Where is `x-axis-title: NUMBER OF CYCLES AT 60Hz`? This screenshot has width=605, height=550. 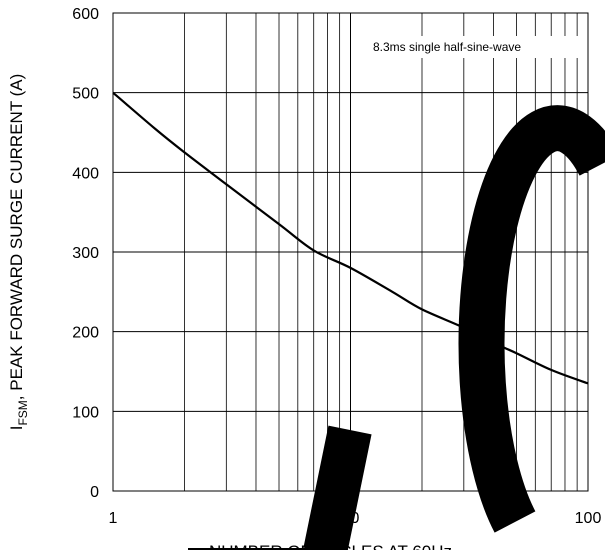 x-axis-title: NUMBER OF CYCLES AT 60Hz is located at coordinates (330, 546).